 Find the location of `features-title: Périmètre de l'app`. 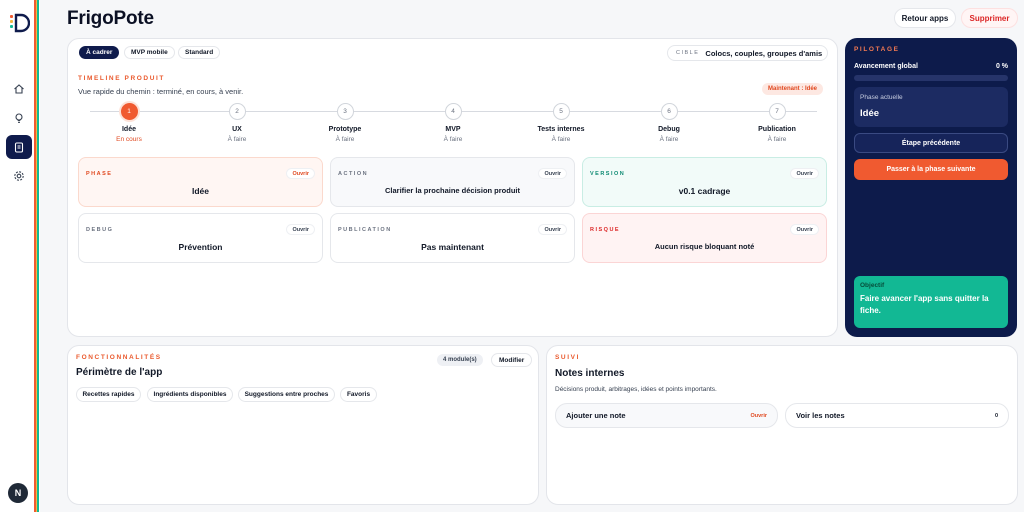

features-title: Périmètre de l'app is located at coordinates (119, 372).